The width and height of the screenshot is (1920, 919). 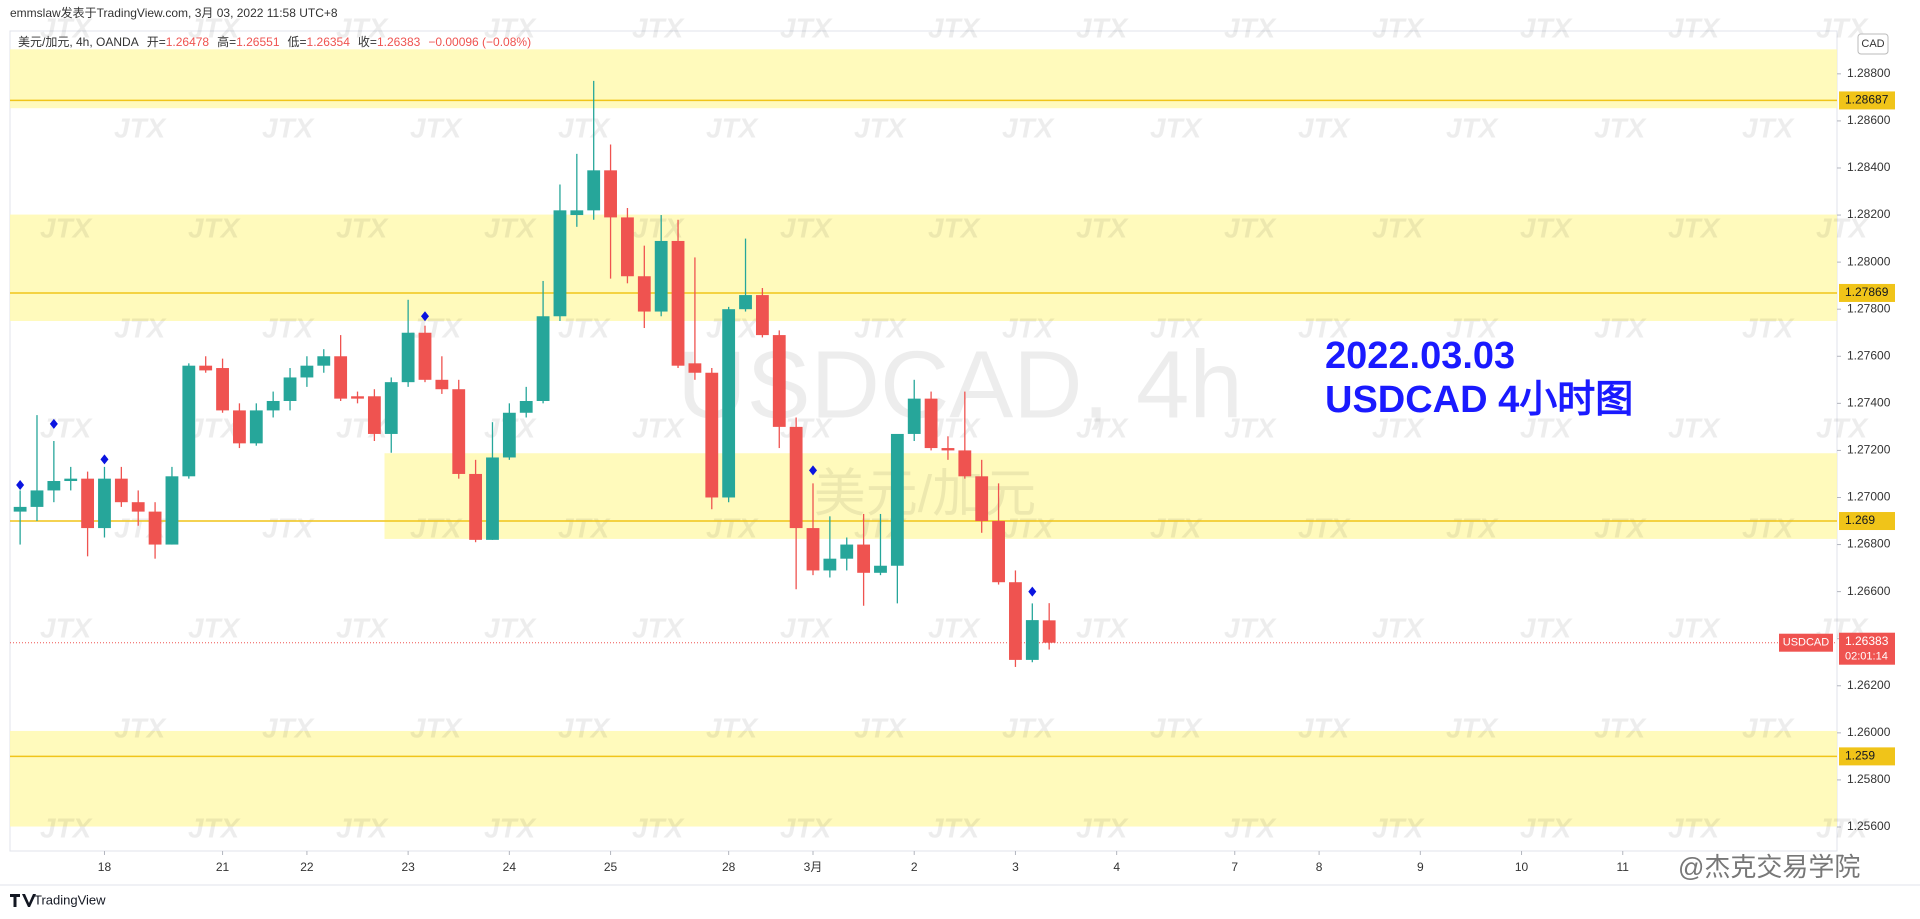 What do you see at coordinates (729, 867) in the screenshot?
I see `x-tick-label: 28` at bounding box center [729, 867].